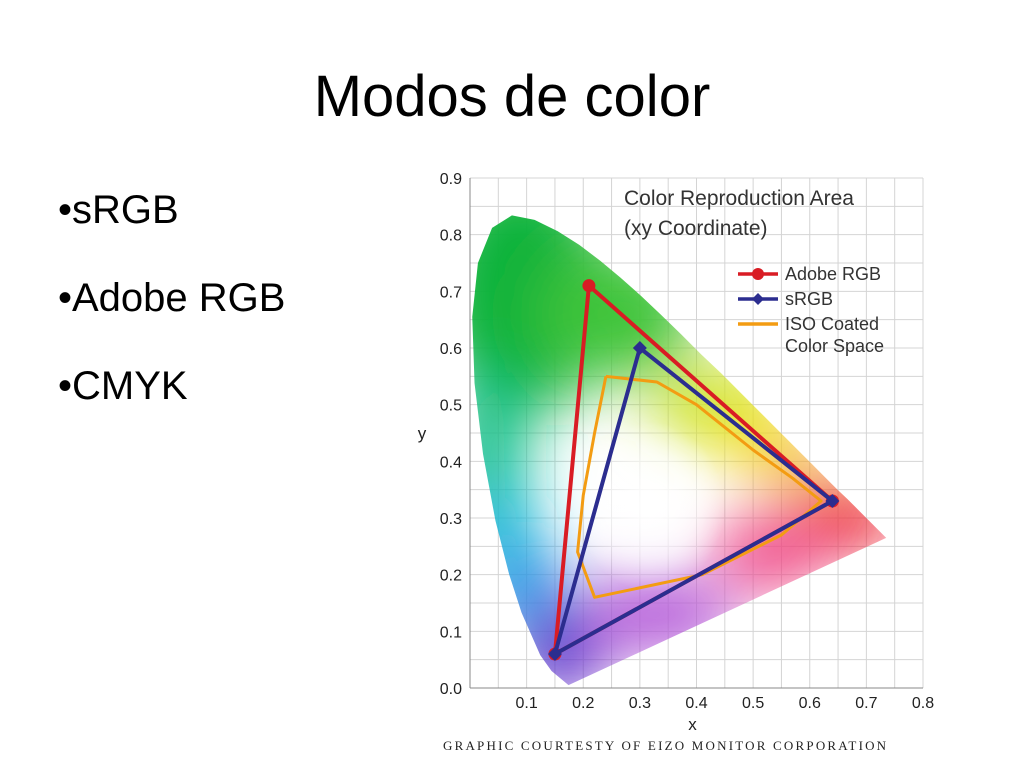 The image size is (1024, 773). What do you see at coordinates (589, 286) in the screenshot?
I see `point-adobe-rgb` at bounding box center [589, 286].